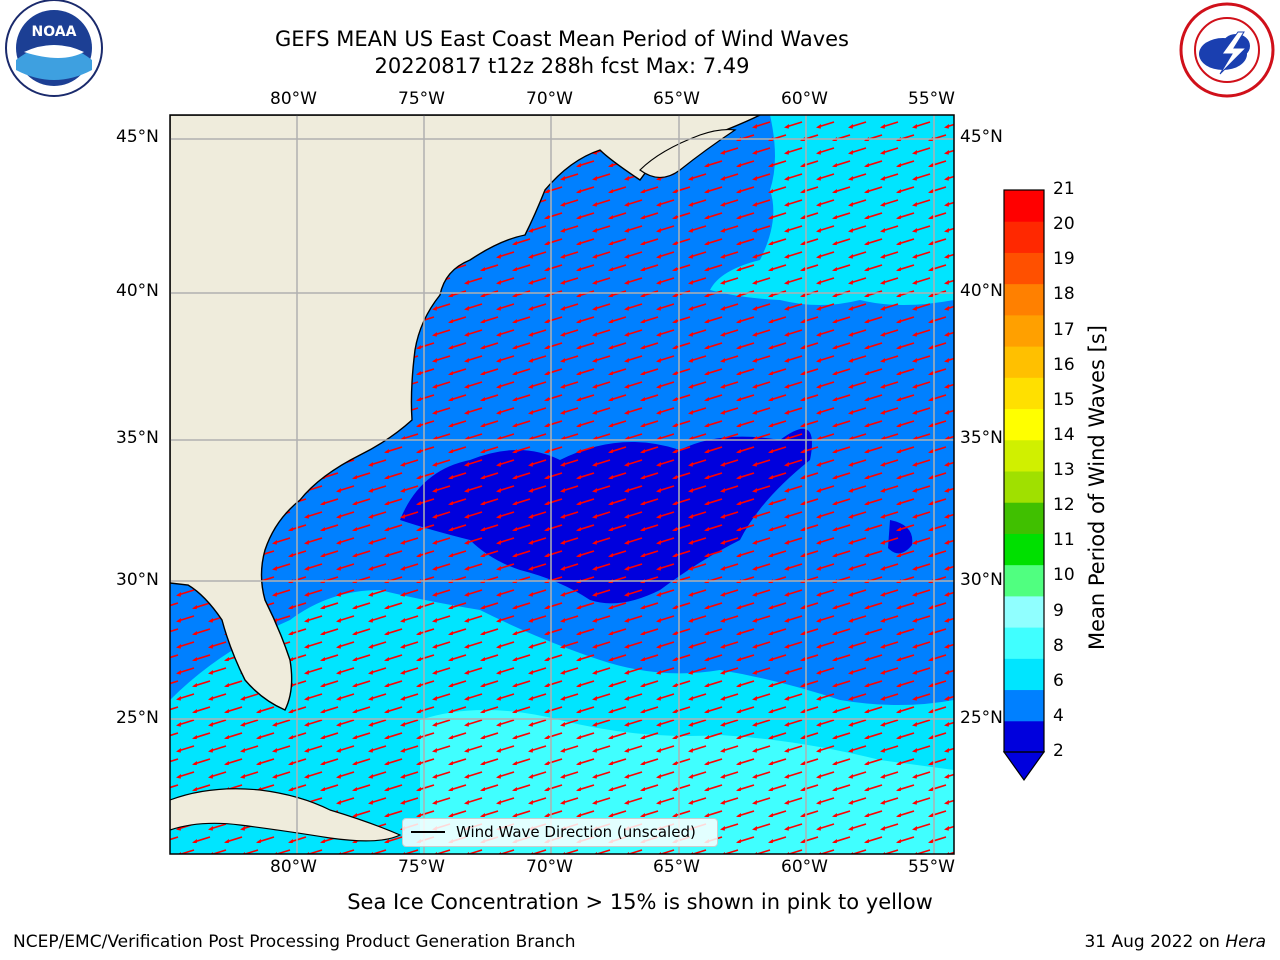 This screenshot has width=1280, height=960. Describe the element at coordinates (981, 291) in the screenshot. I see `lat-tick-right: 40°N` at that location.